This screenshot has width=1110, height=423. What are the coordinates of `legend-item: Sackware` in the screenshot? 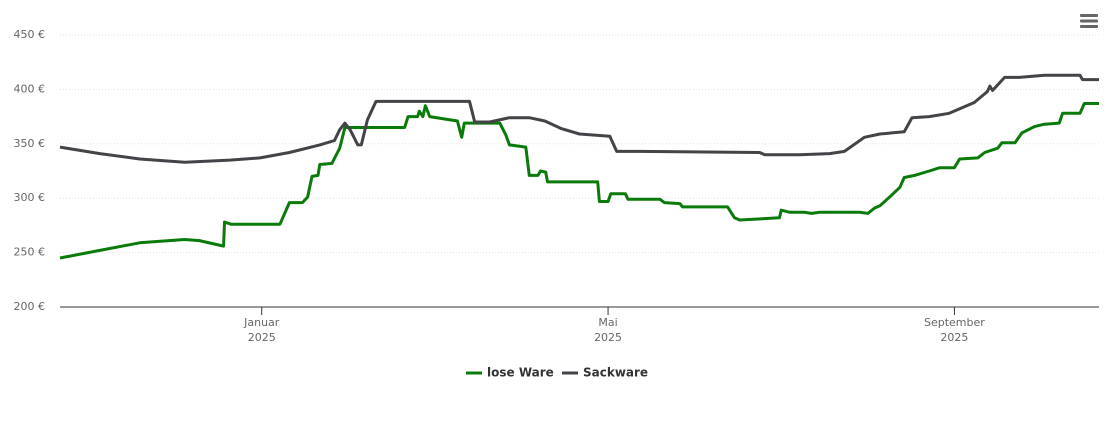 It's located at (605, 373).